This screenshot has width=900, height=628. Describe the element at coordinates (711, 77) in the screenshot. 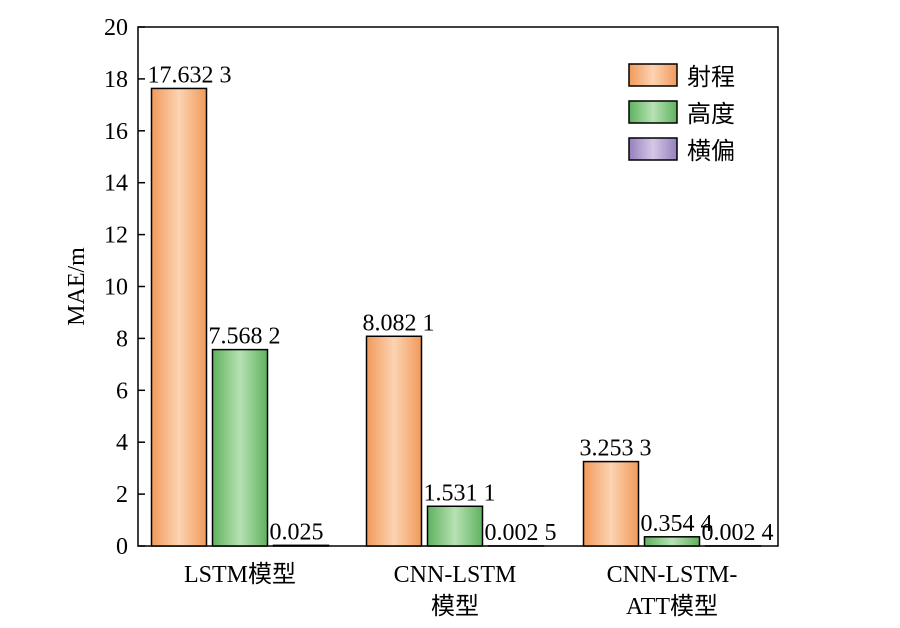

I see `legend-label-0: 射程` at that location.